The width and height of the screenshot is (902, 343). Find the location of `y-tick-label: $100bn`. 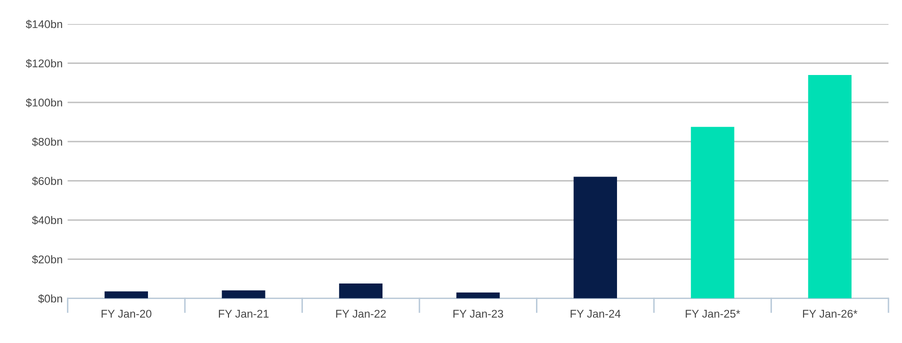

y-tick-label: $100bn is located at coordinates (44, 103).